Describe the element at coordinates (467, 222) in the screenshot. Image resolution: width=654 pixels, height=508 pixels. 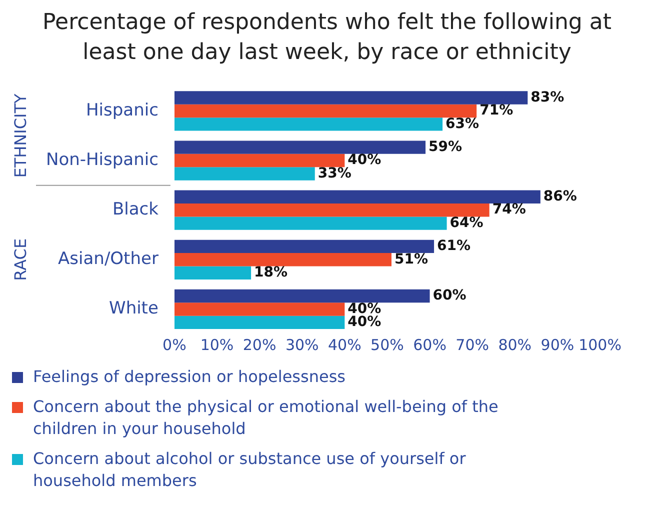
I see `data-label: 64%` at that location.